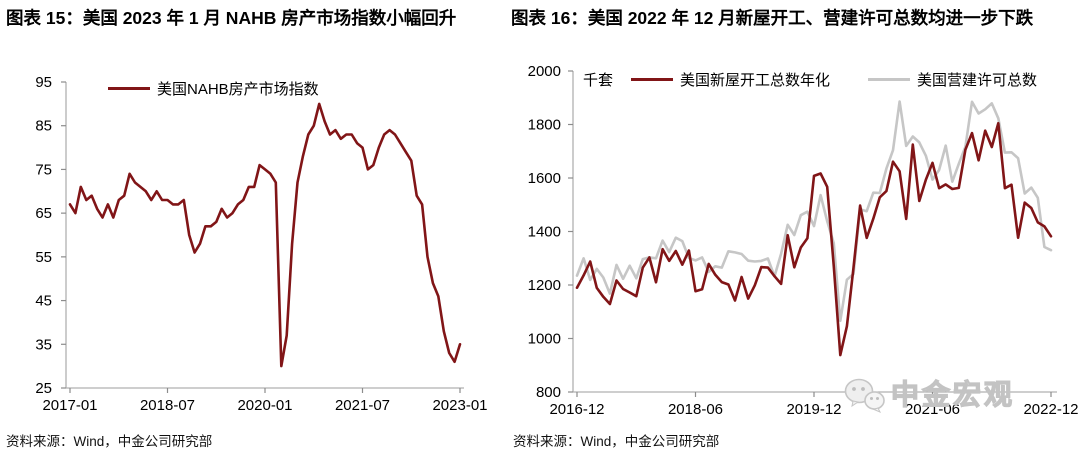 This screenshot has height=458, width=1080. What do you see at coordinates (43, 213) in the screenshot?
I see `y-tick-label: 65` at bounding box center [43, 213].